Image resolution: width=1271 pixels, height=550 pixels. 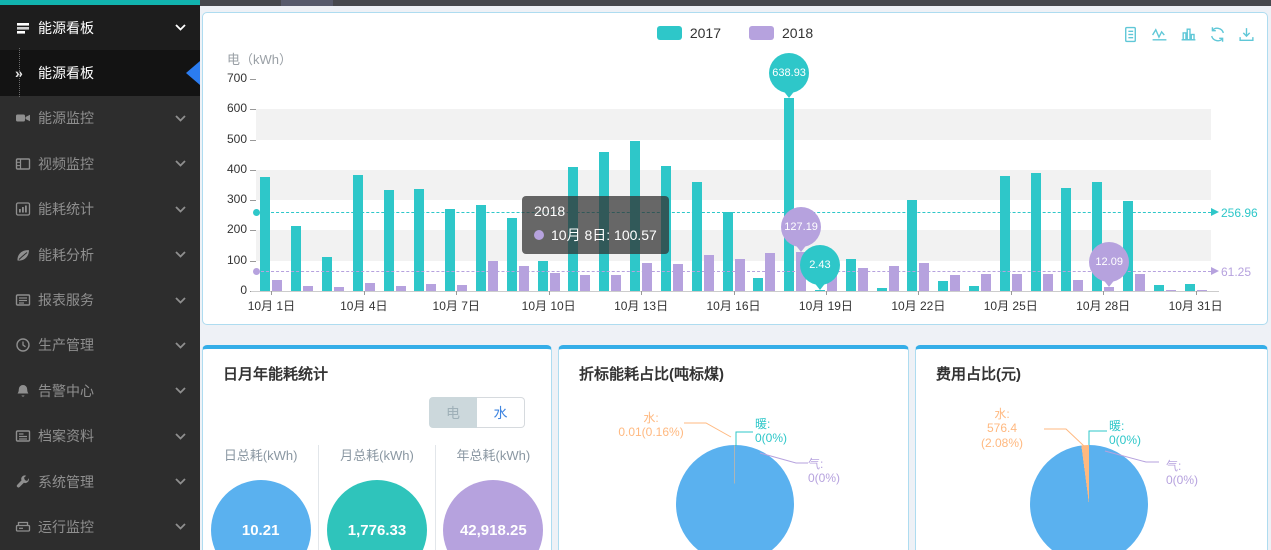 I want to click on line-chart-icon, so click(x=1159, y=34).